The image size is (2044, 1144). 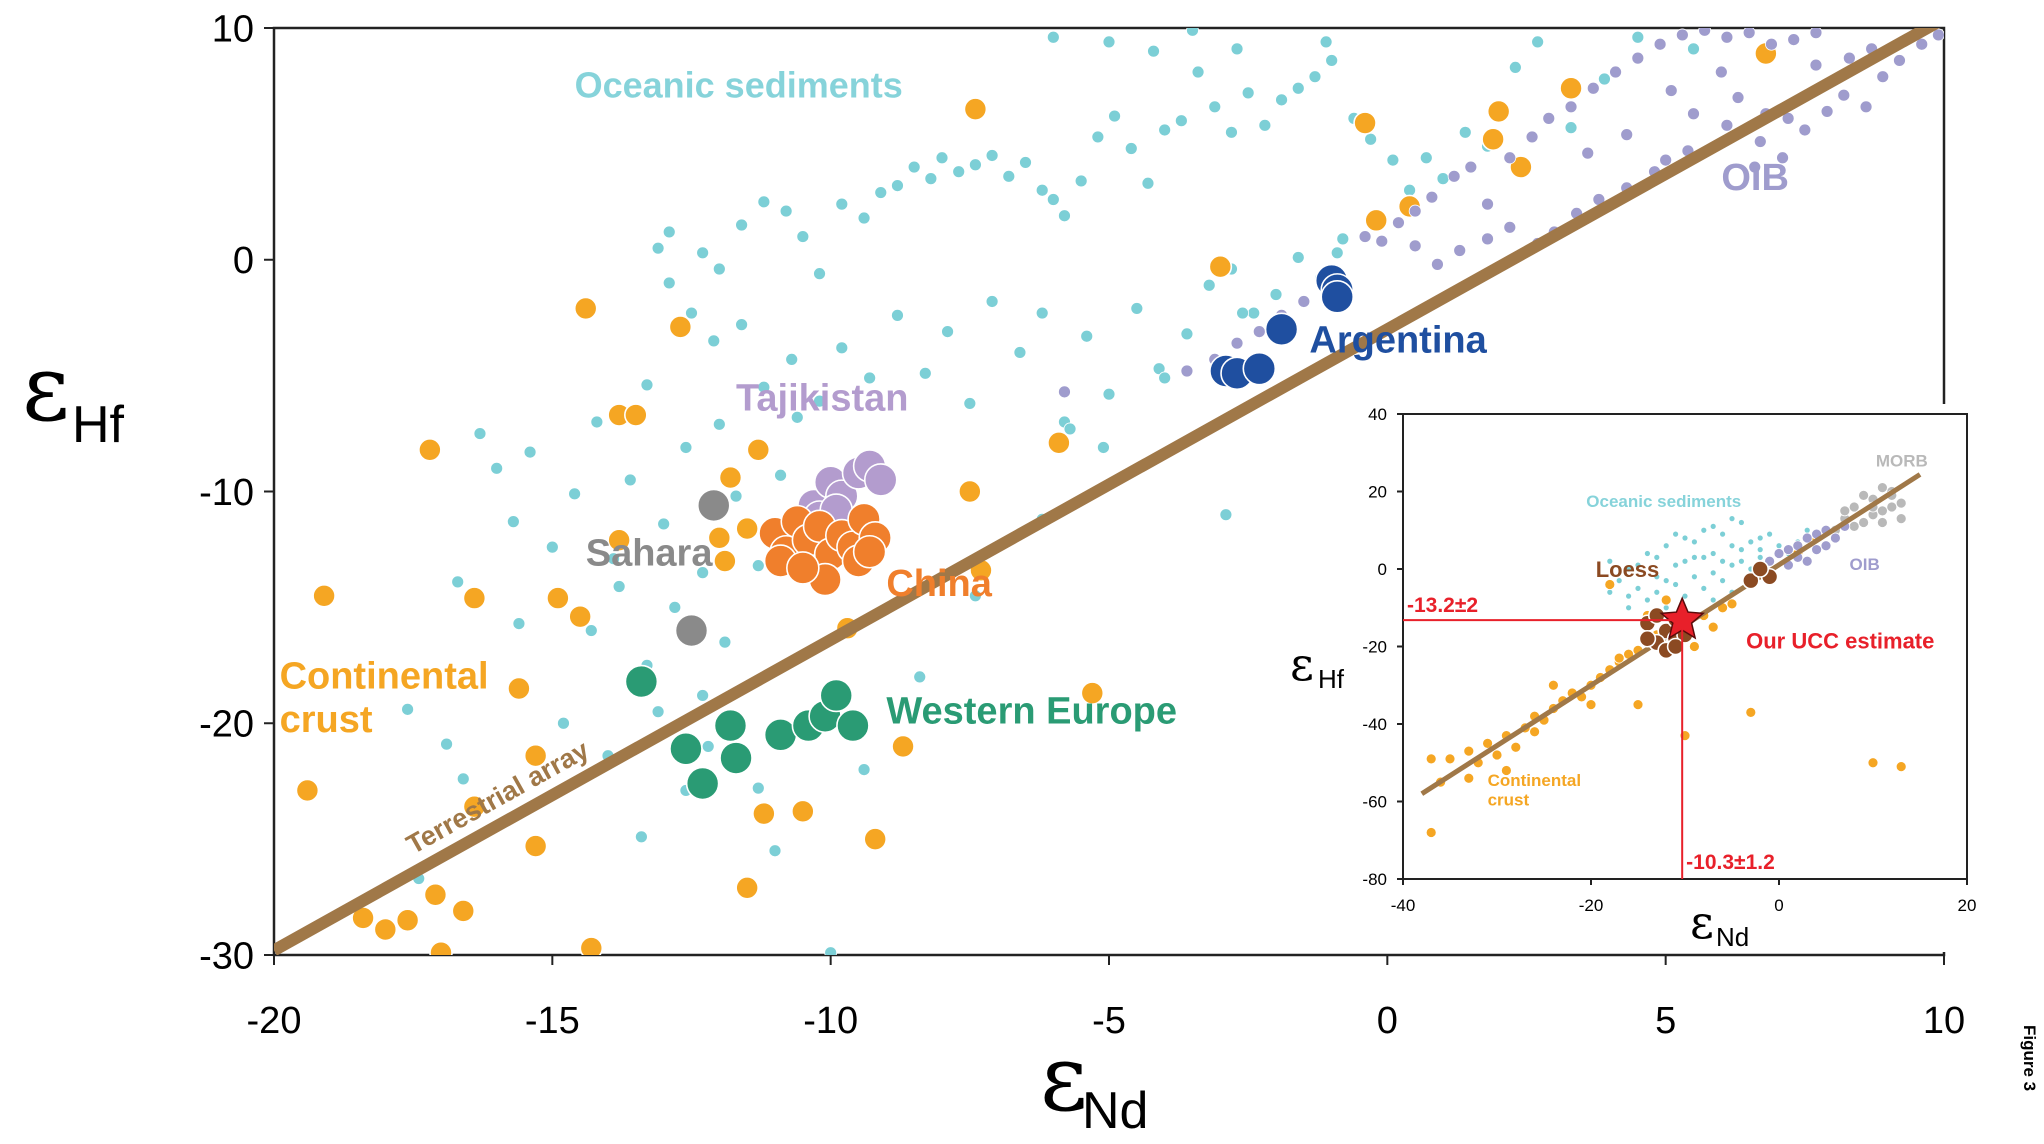 I want to click on inset-reference-label: -13.2±2, so click(x=1442, y=605).